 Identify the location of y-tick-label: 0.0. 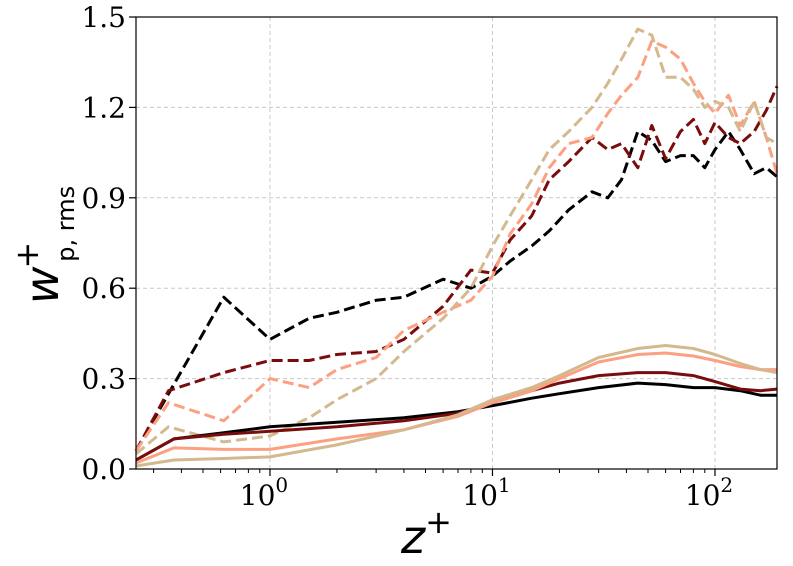
(103, 469).